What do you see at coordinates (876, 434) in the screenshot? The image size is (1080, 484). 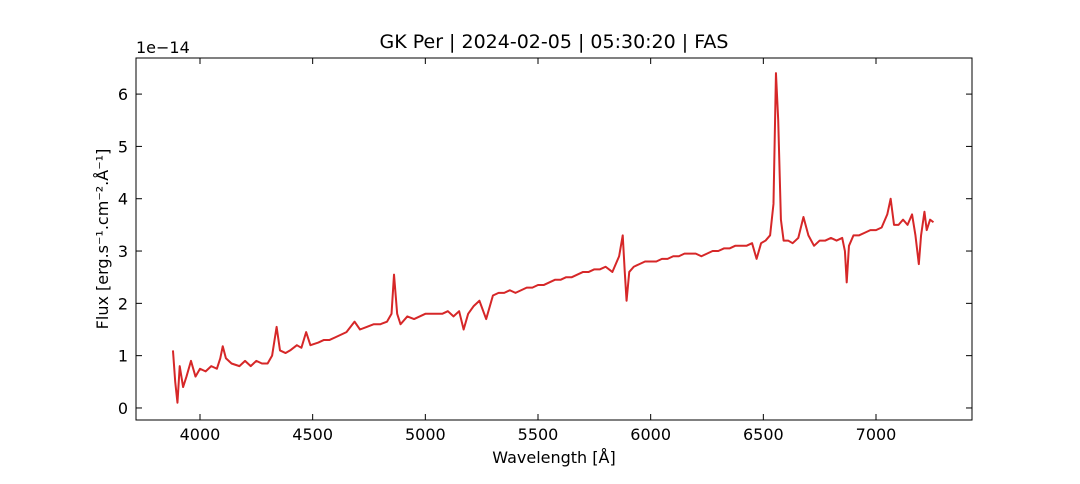 I see `x-tick-label: 7000` at bounding box center [876, 434].